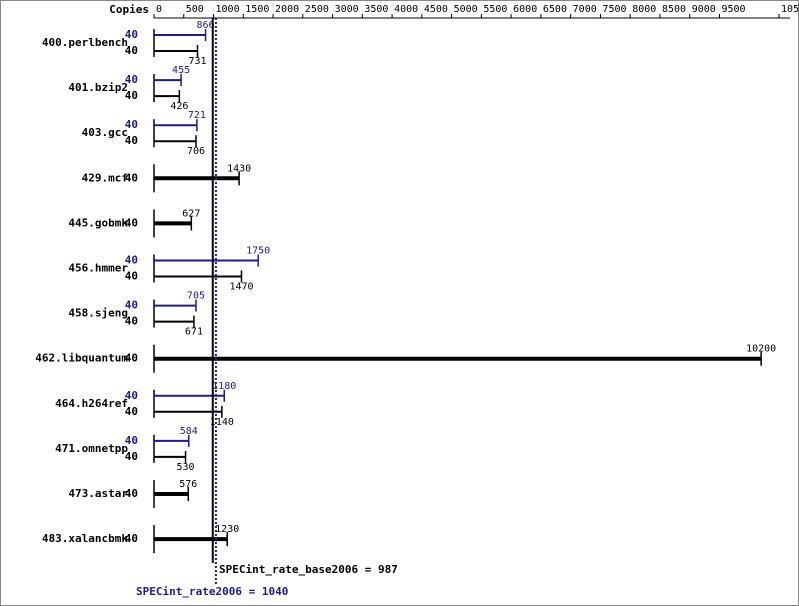  Describe the element at coordinates (98, 313) in the screenshot. I see `category-label: 458.sjeng` at that location.